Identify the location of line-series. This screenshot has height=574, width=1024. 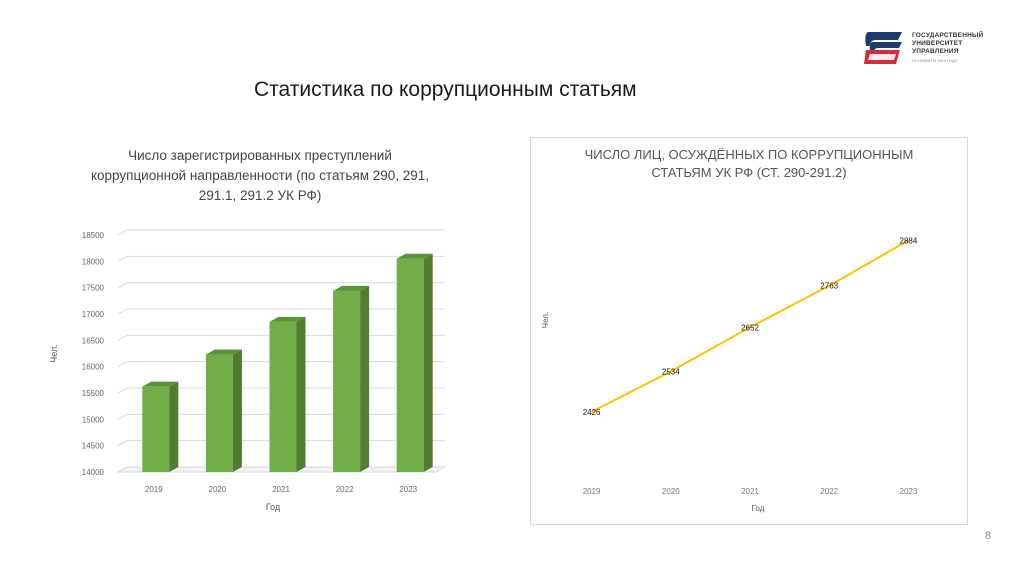
(750, 326).